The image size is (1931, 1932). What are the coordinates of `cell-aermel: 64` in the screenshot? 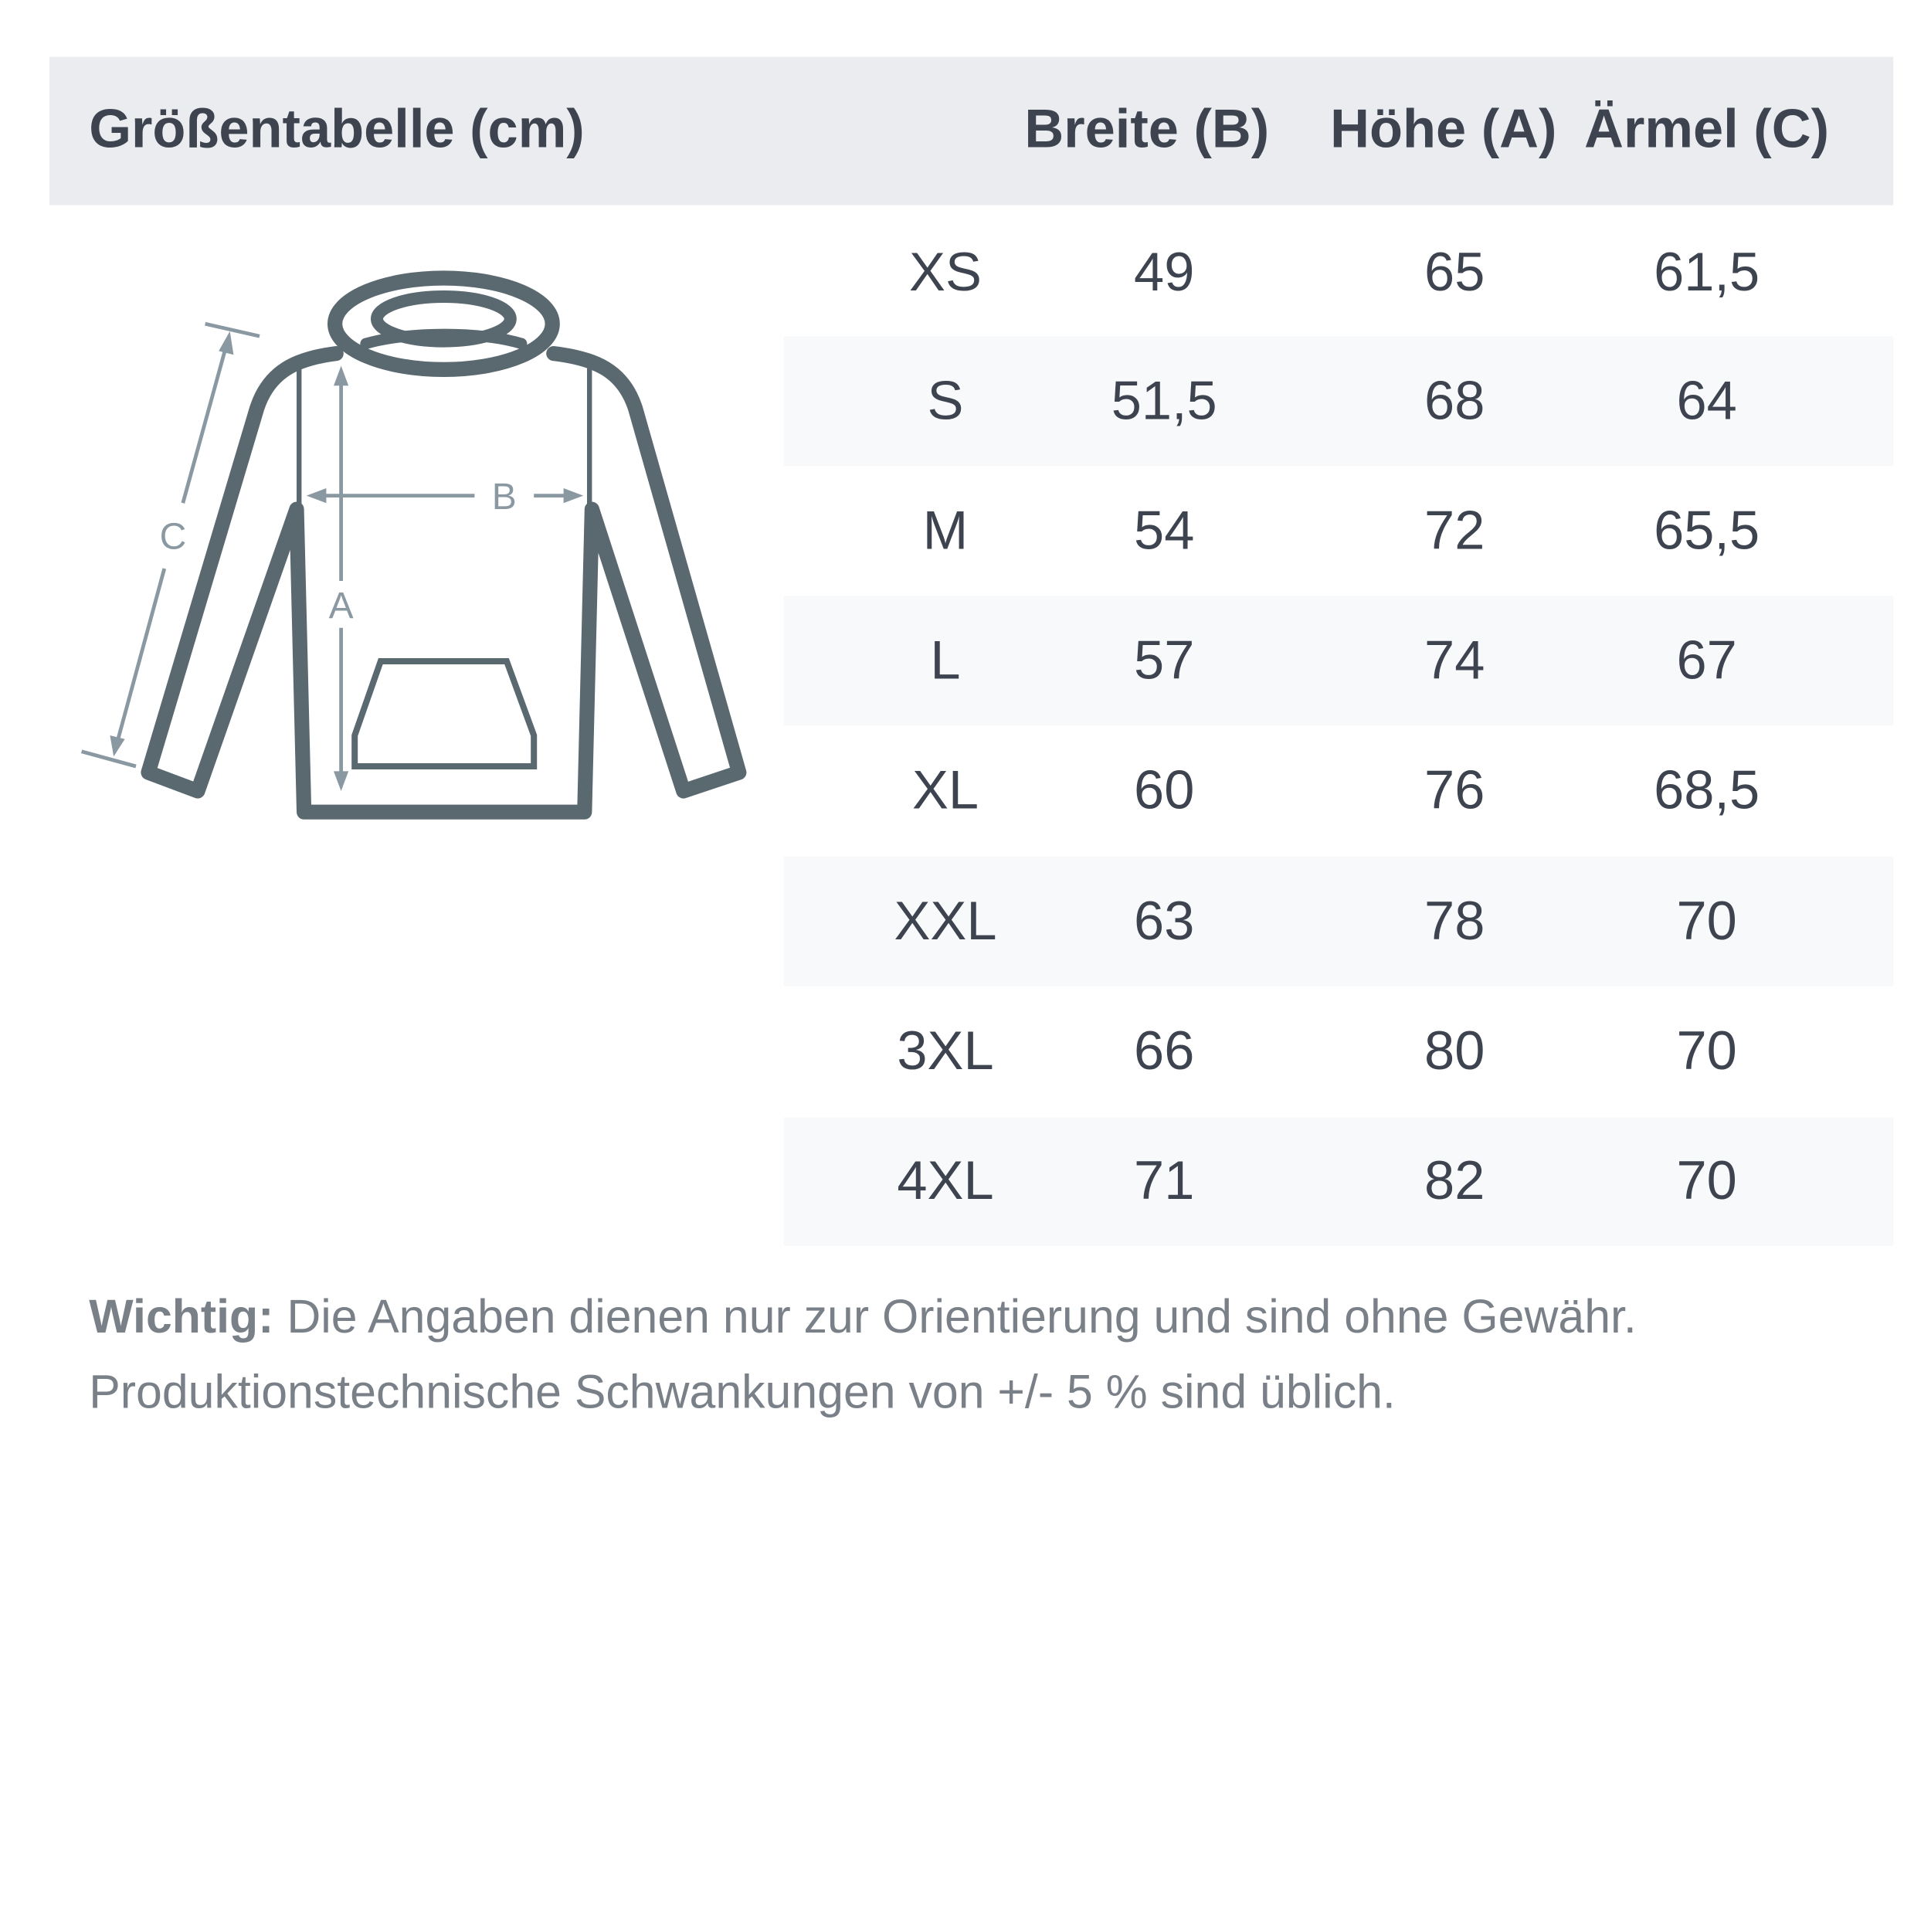 It's located at (1706, 401).